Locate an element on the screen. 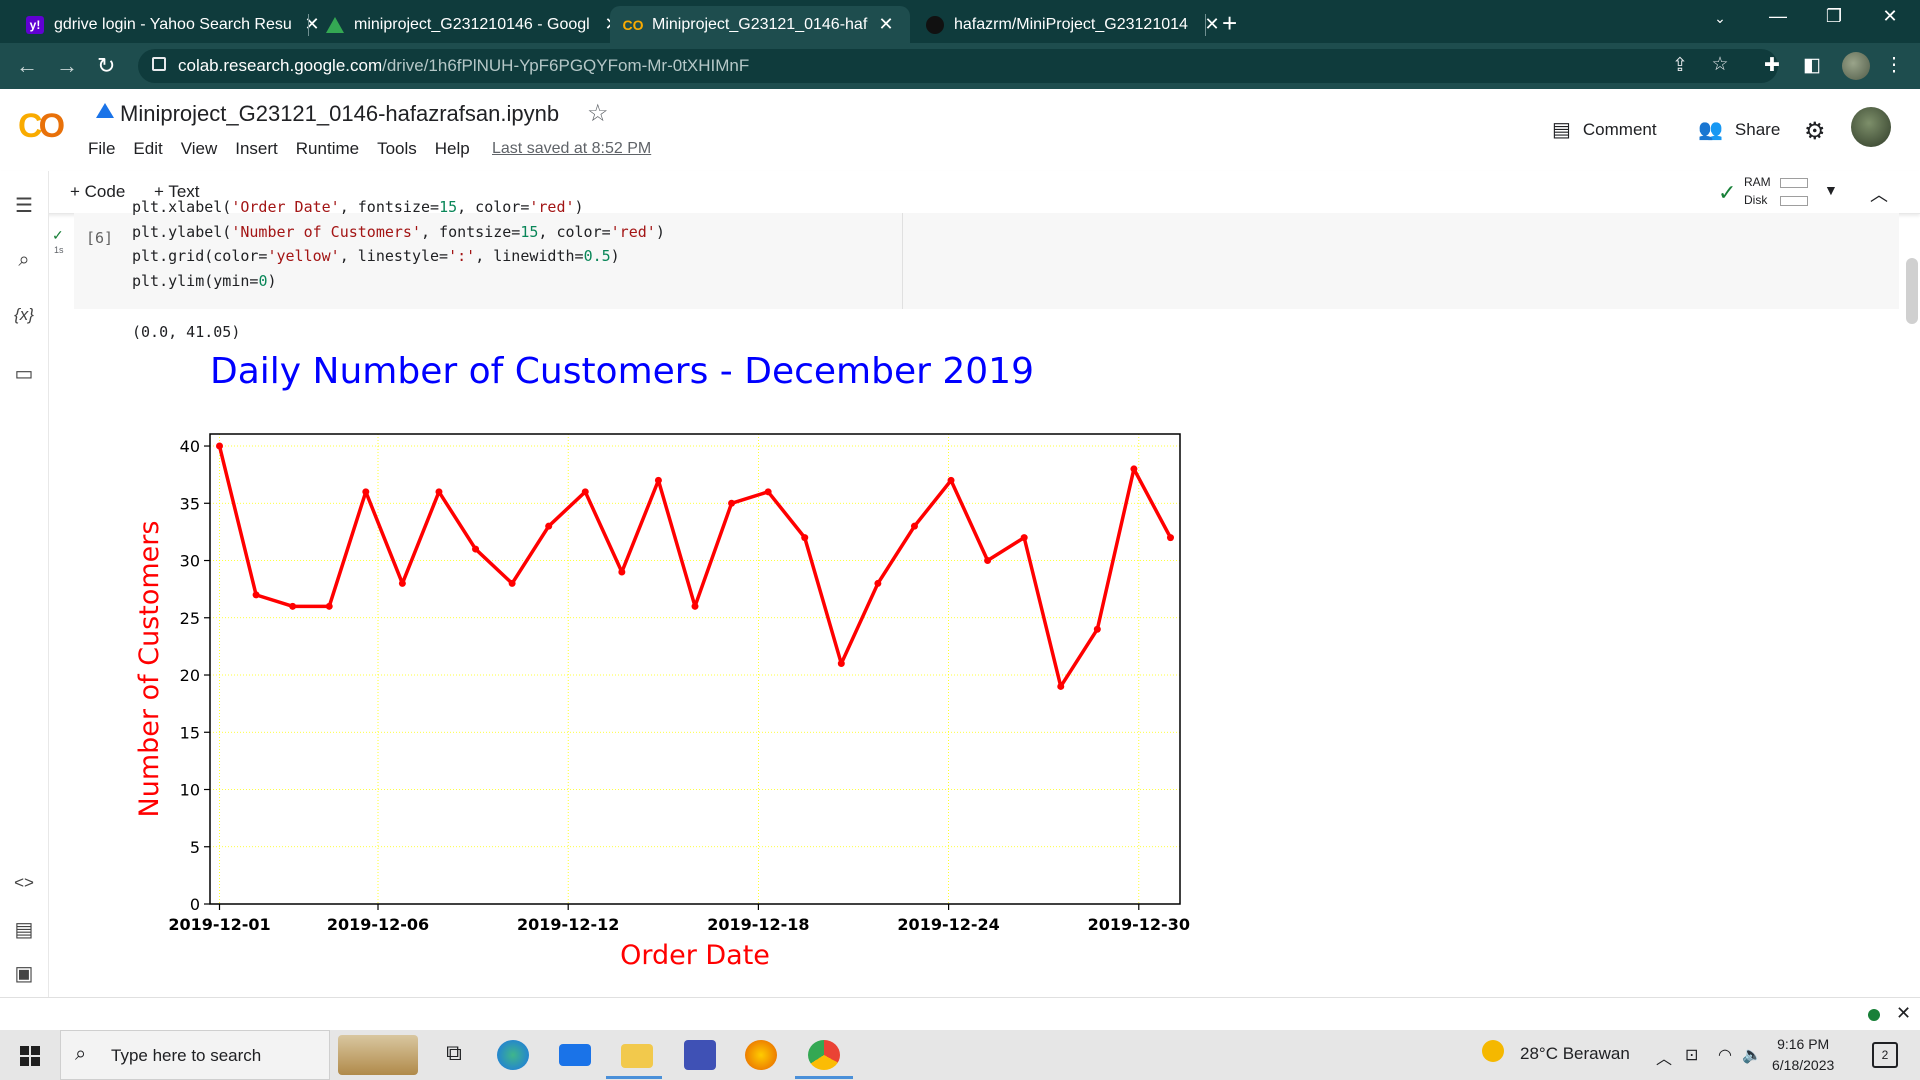 This screenshot has width=1920, height=1080. task-view-icon: ⧉ is located at coordinates (454, 1052).